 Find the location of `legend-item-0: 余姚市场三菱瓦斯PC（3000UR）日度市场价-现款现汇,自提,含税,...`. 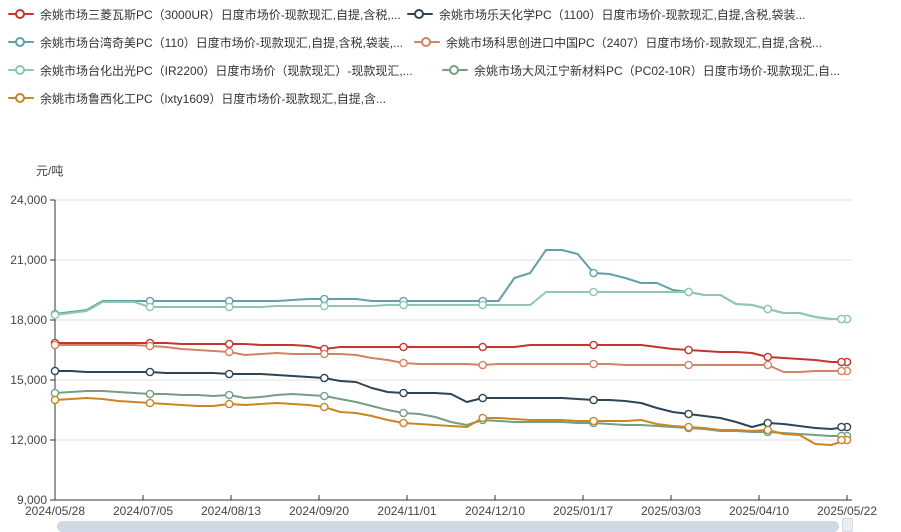

legend-item-0: 余姚市场三菱瓦斯PC（3000UR）日度市场价-现款现汇,自提,含税,... is located at coordinates (204, 14).